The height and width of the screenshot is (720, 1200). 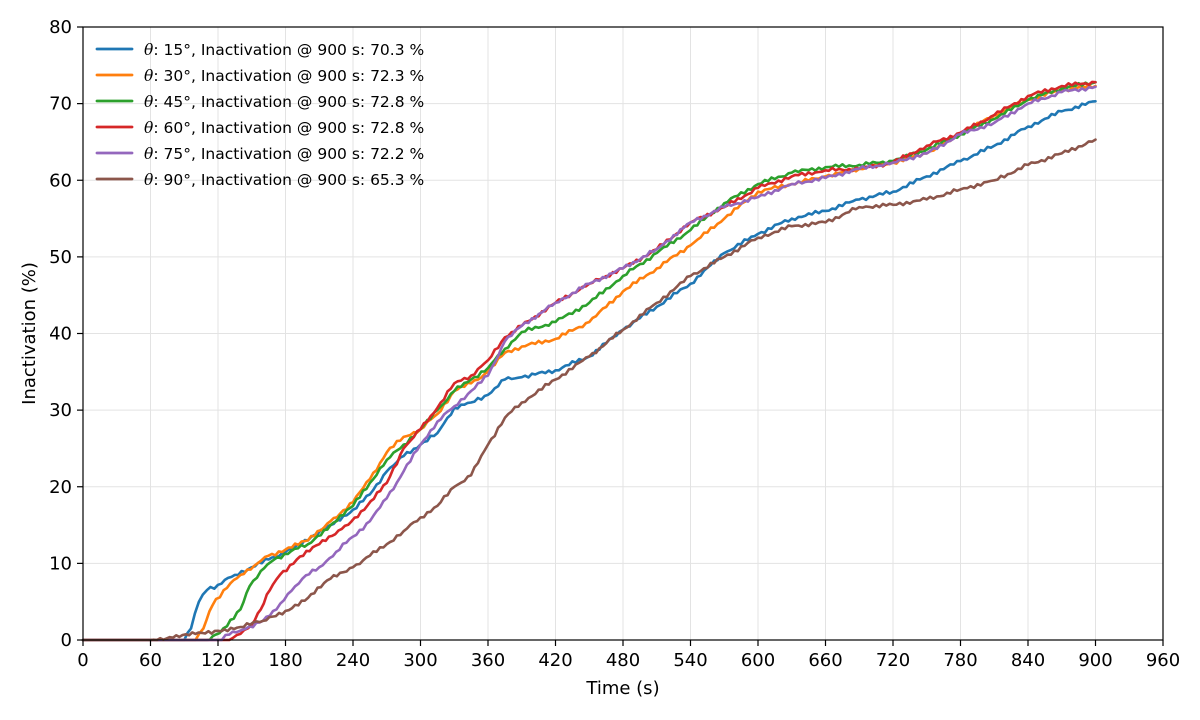 What do you see at coordinates (60, 334) in the screenshot?
I see `y-tick-label: 40` at bounding box center [60, 334].